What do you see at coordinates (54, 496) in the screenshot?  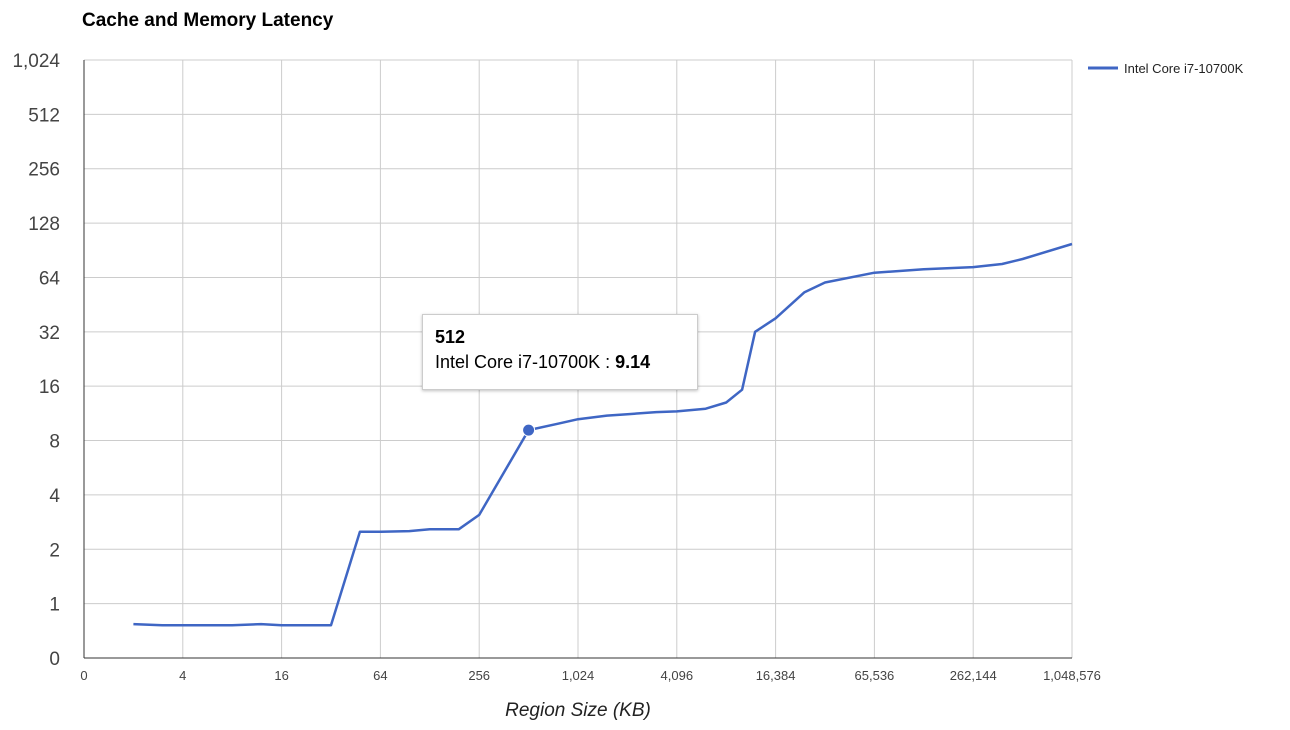 I see `y-tick-label: 4` at bounding box center [54, 496].